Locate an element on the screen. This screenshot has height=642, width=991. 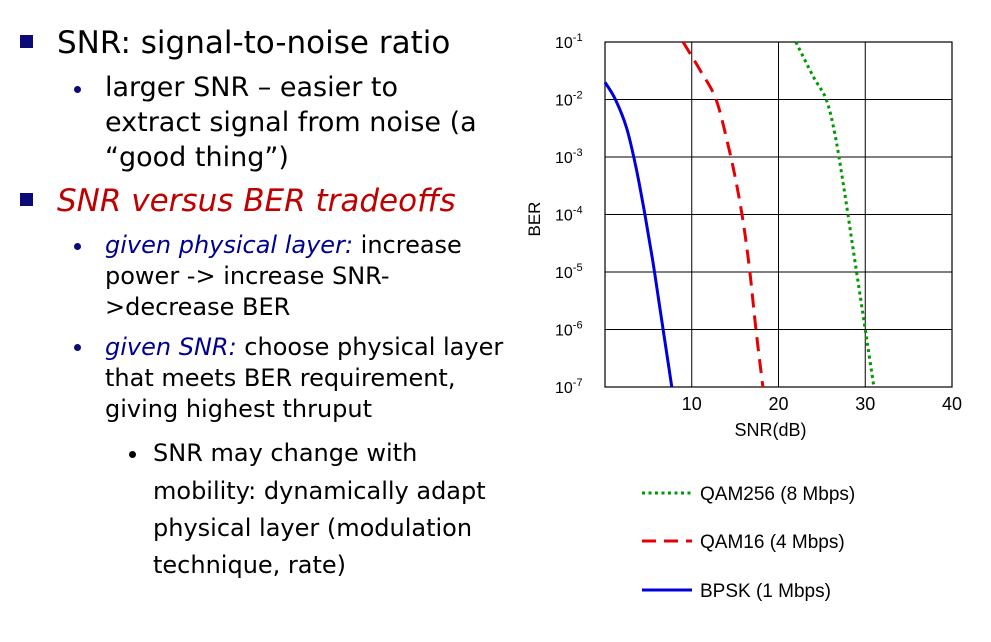
x-tick-labels: 10 20 30 40 is located at coordinates (822, 404).